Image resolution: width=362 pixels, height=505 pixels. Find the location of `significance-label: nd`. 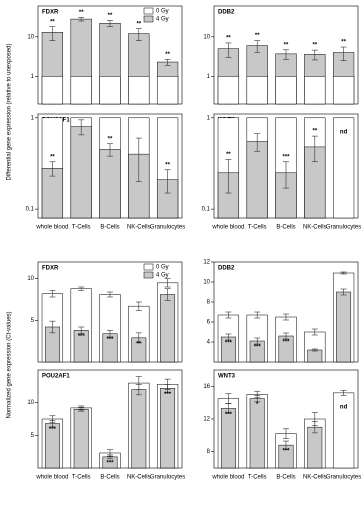

significance-label: nd is located at coordinates (344, 132).